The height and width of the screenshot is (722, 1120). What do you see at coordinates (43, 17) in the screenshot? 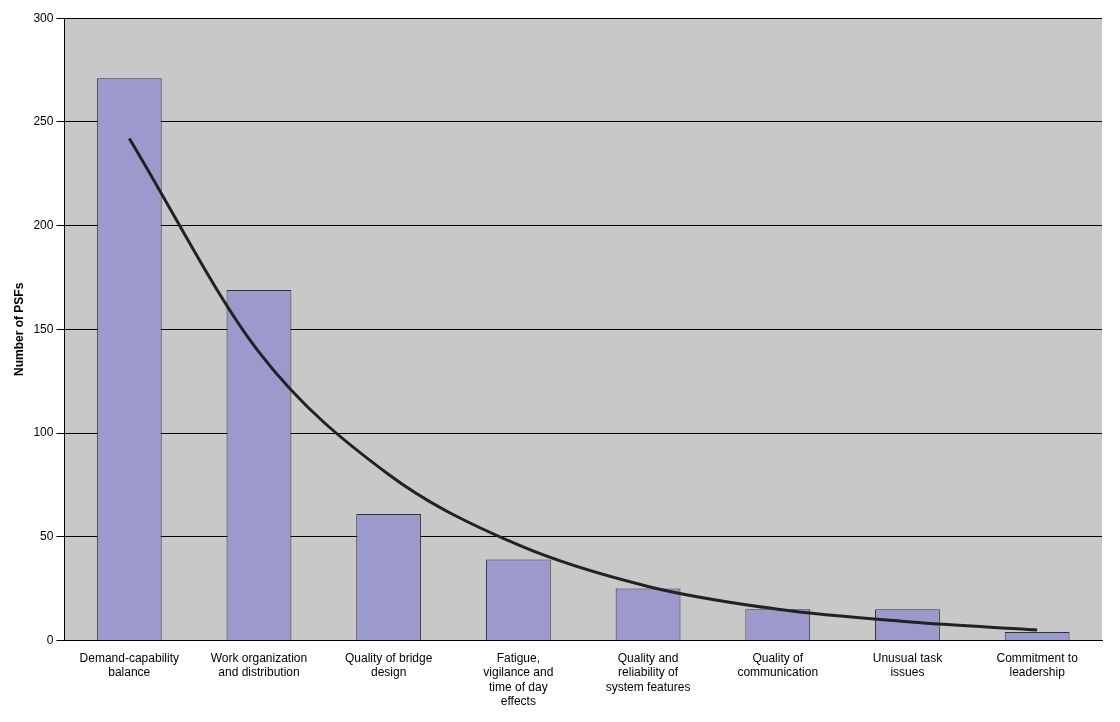
I see `y-tick-label: 300` at bounding box center [43, 17].